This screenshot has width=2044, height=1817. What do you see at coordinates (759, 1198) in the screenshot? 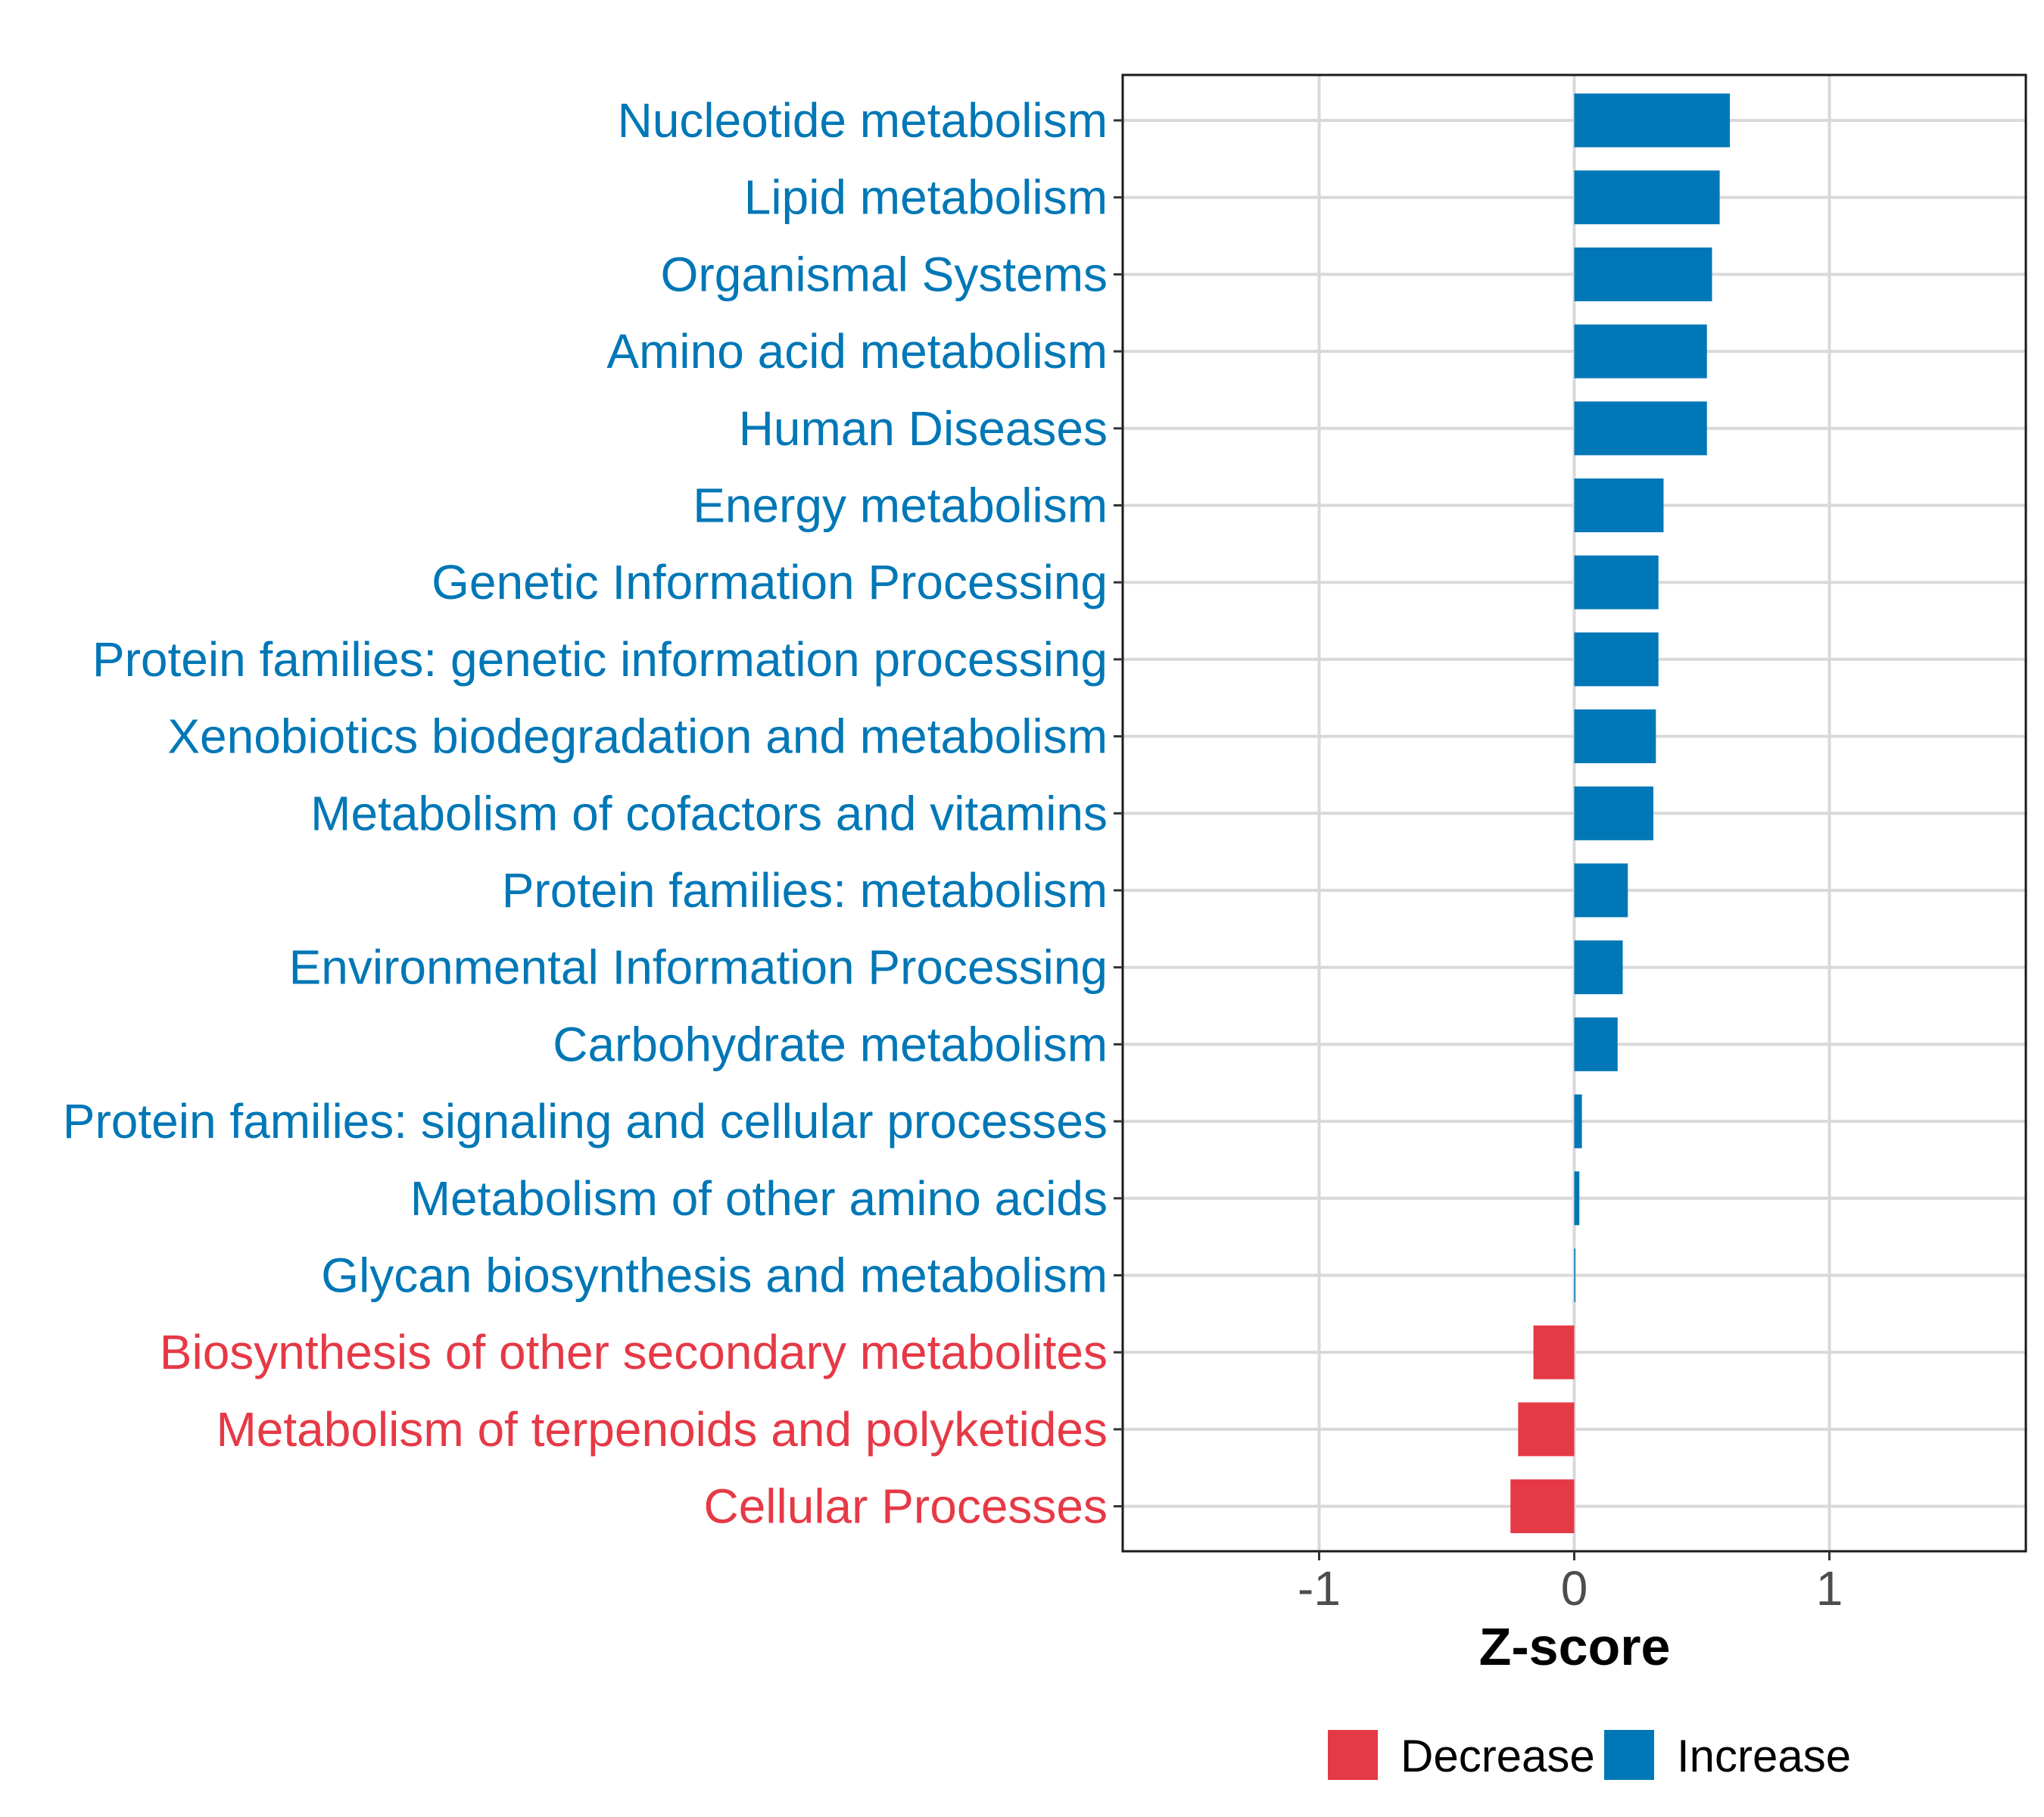
I see `category-label: Metabolism of other amino acids` at bounding box center [759, 1198].